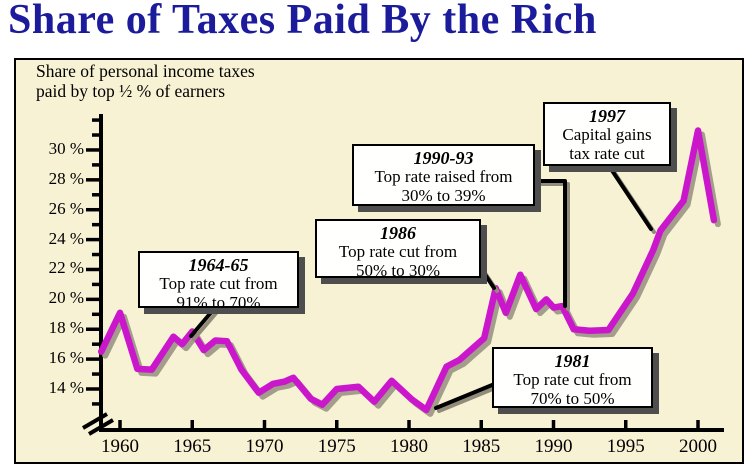 The height and width of the screenshot is (470, 756). I want to click on x-tick-label: 1970, so click(264, 446).